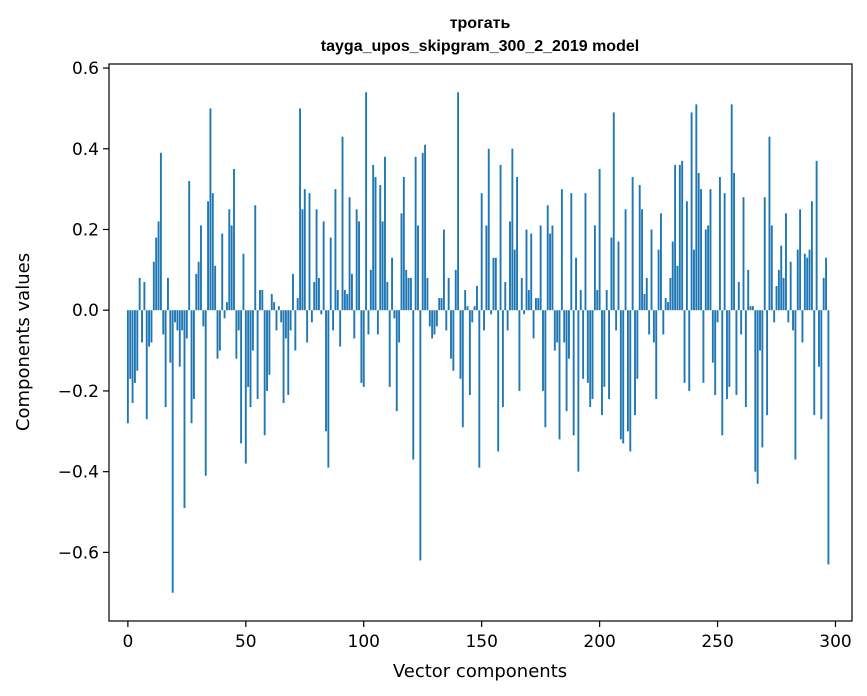  Describe the element at coordinates (83, 311) in the screenshot. I see `y-axis-ticks: −0.6 −0.4 −0.2 0.0 0.2 0.4 0.6` at that location.